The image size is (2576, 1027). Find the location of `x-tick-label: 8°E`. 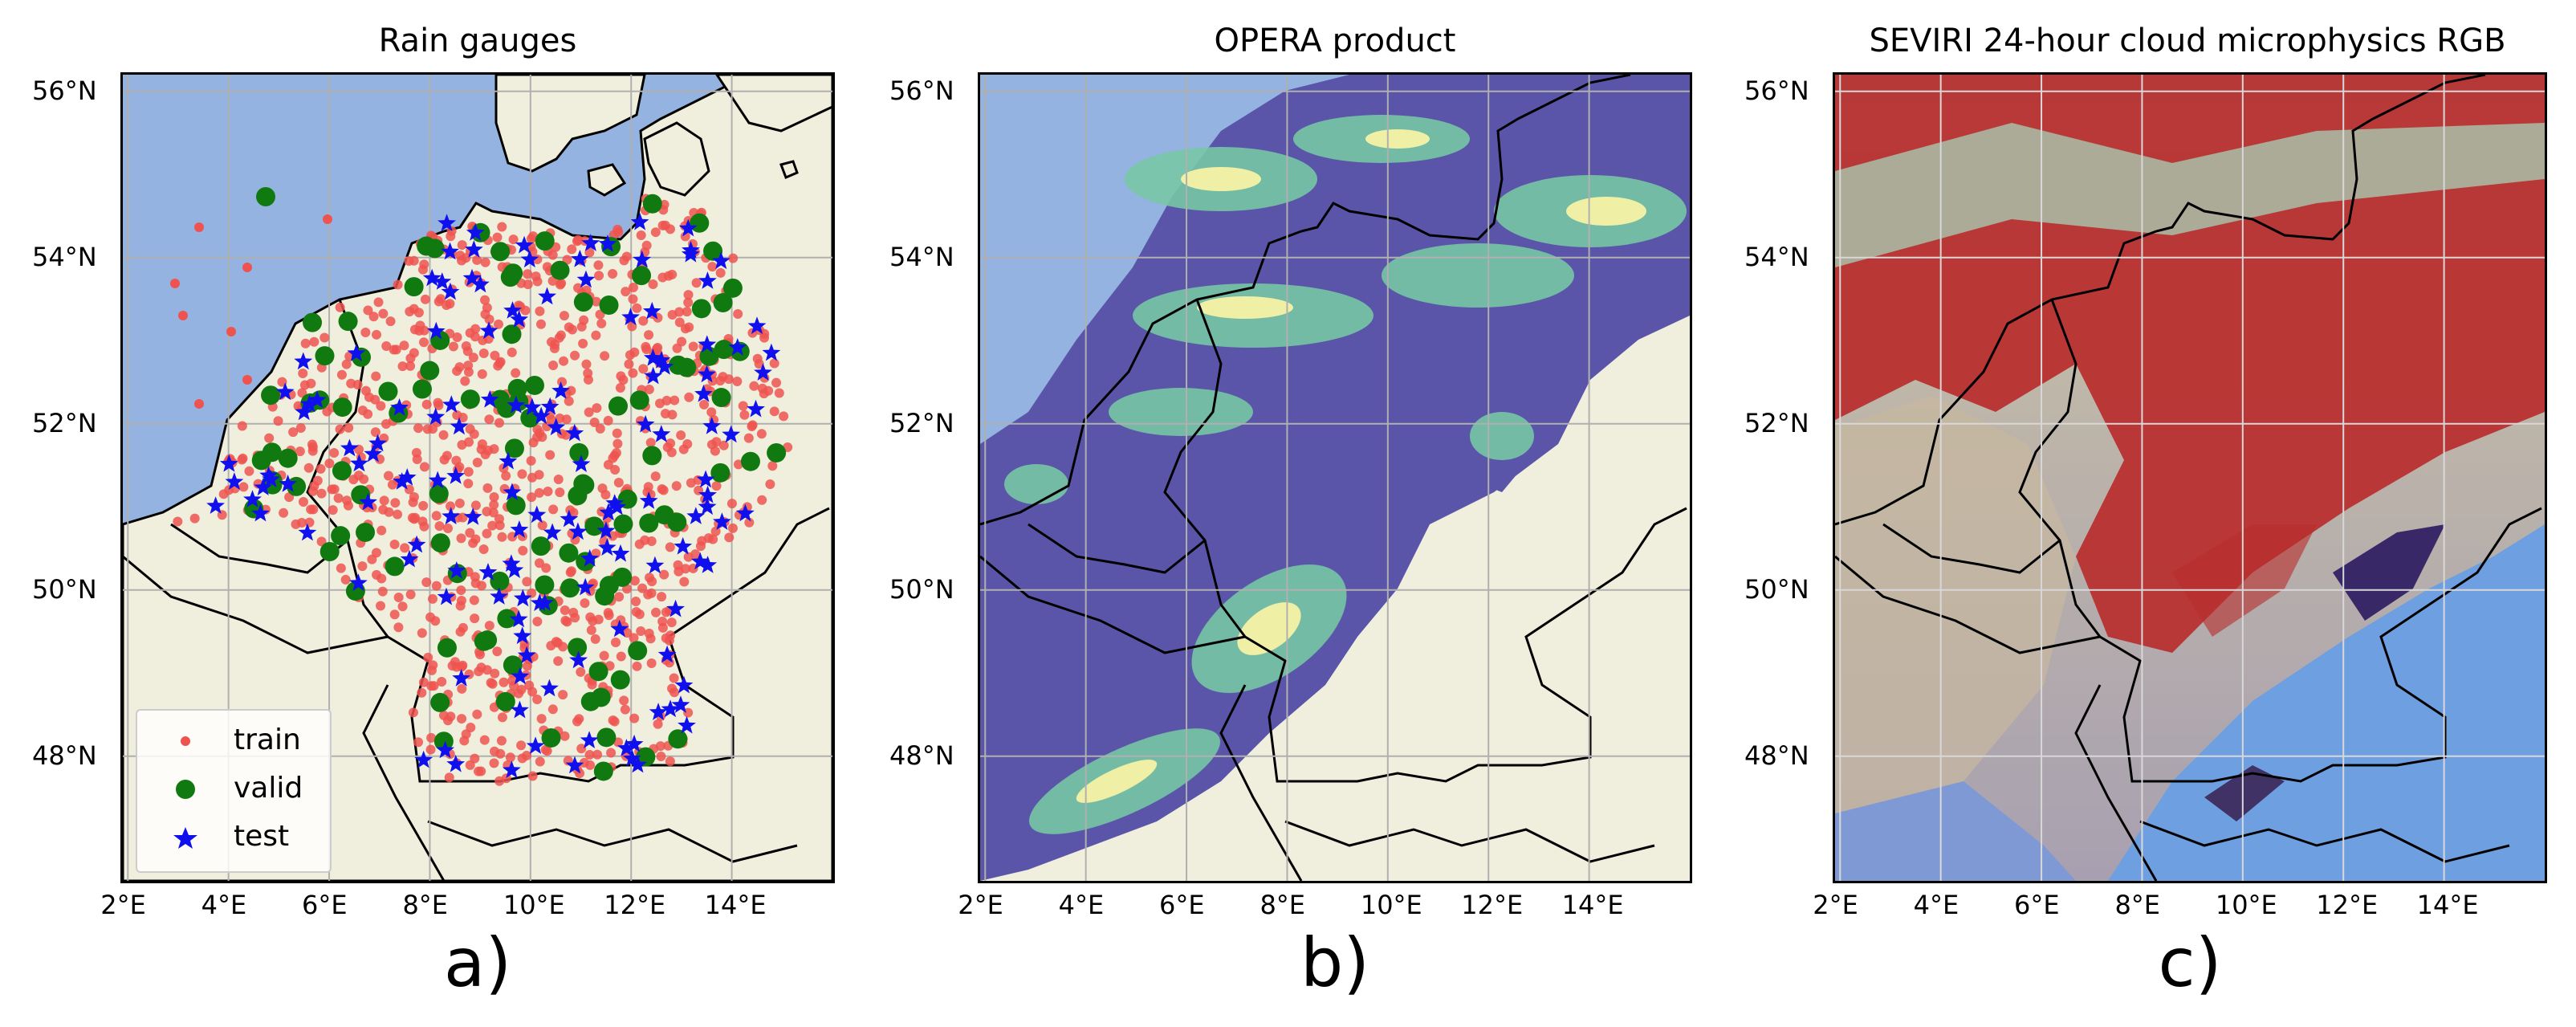

x-tick-label: 8°E is located at coordinates (425, 905).